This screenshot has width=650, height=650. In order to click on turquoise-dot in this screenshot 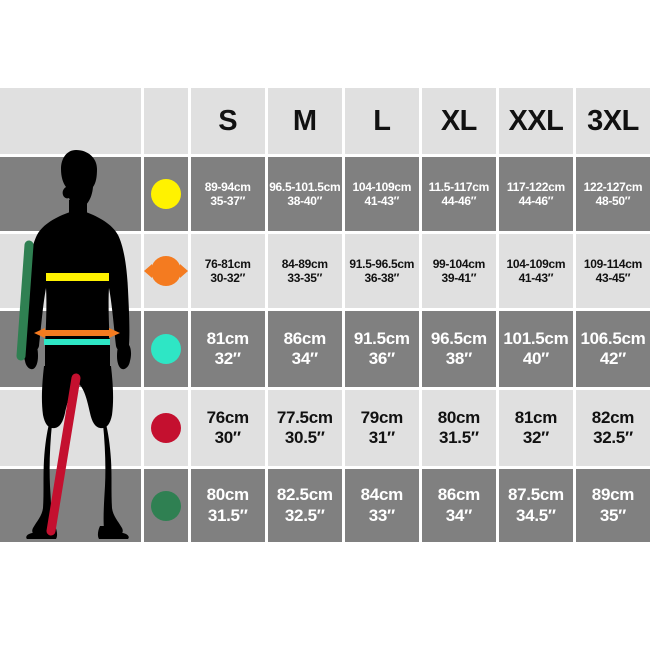, I will do `click(165, 349)`.